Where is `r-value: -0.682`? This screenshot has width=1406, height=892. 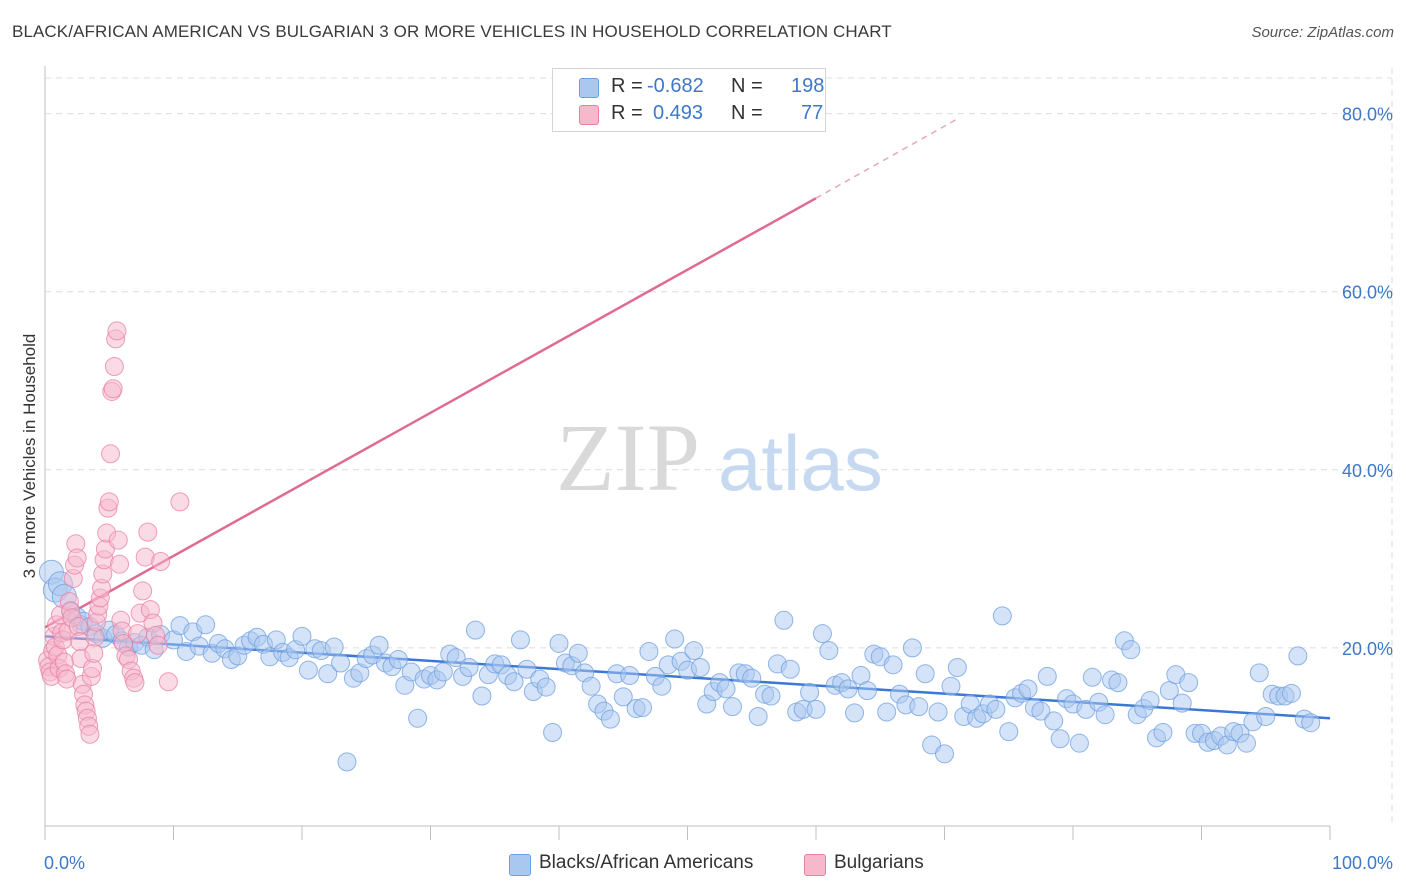
r-value: -0.682 is located at coordinates (675, 86).